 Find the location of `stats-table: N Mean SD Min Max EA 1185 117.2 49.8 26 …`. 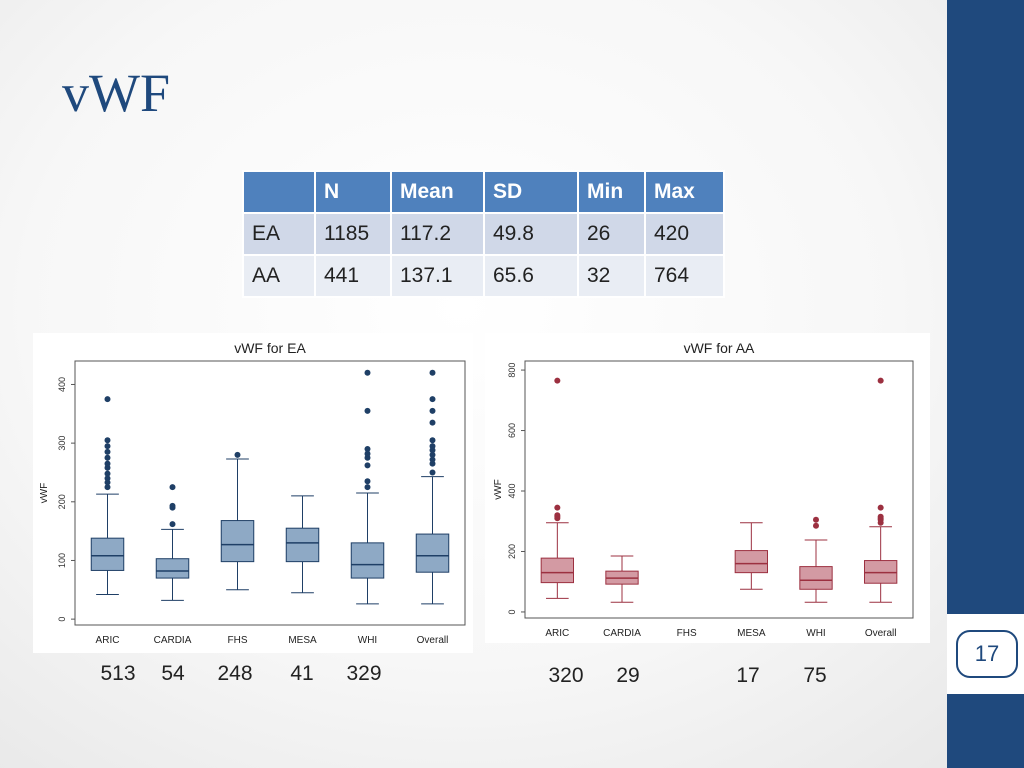

stats-table: N Mean SD Min Max EA 1185 117.2 49.8 26 … is located at coordinates (483, 234).